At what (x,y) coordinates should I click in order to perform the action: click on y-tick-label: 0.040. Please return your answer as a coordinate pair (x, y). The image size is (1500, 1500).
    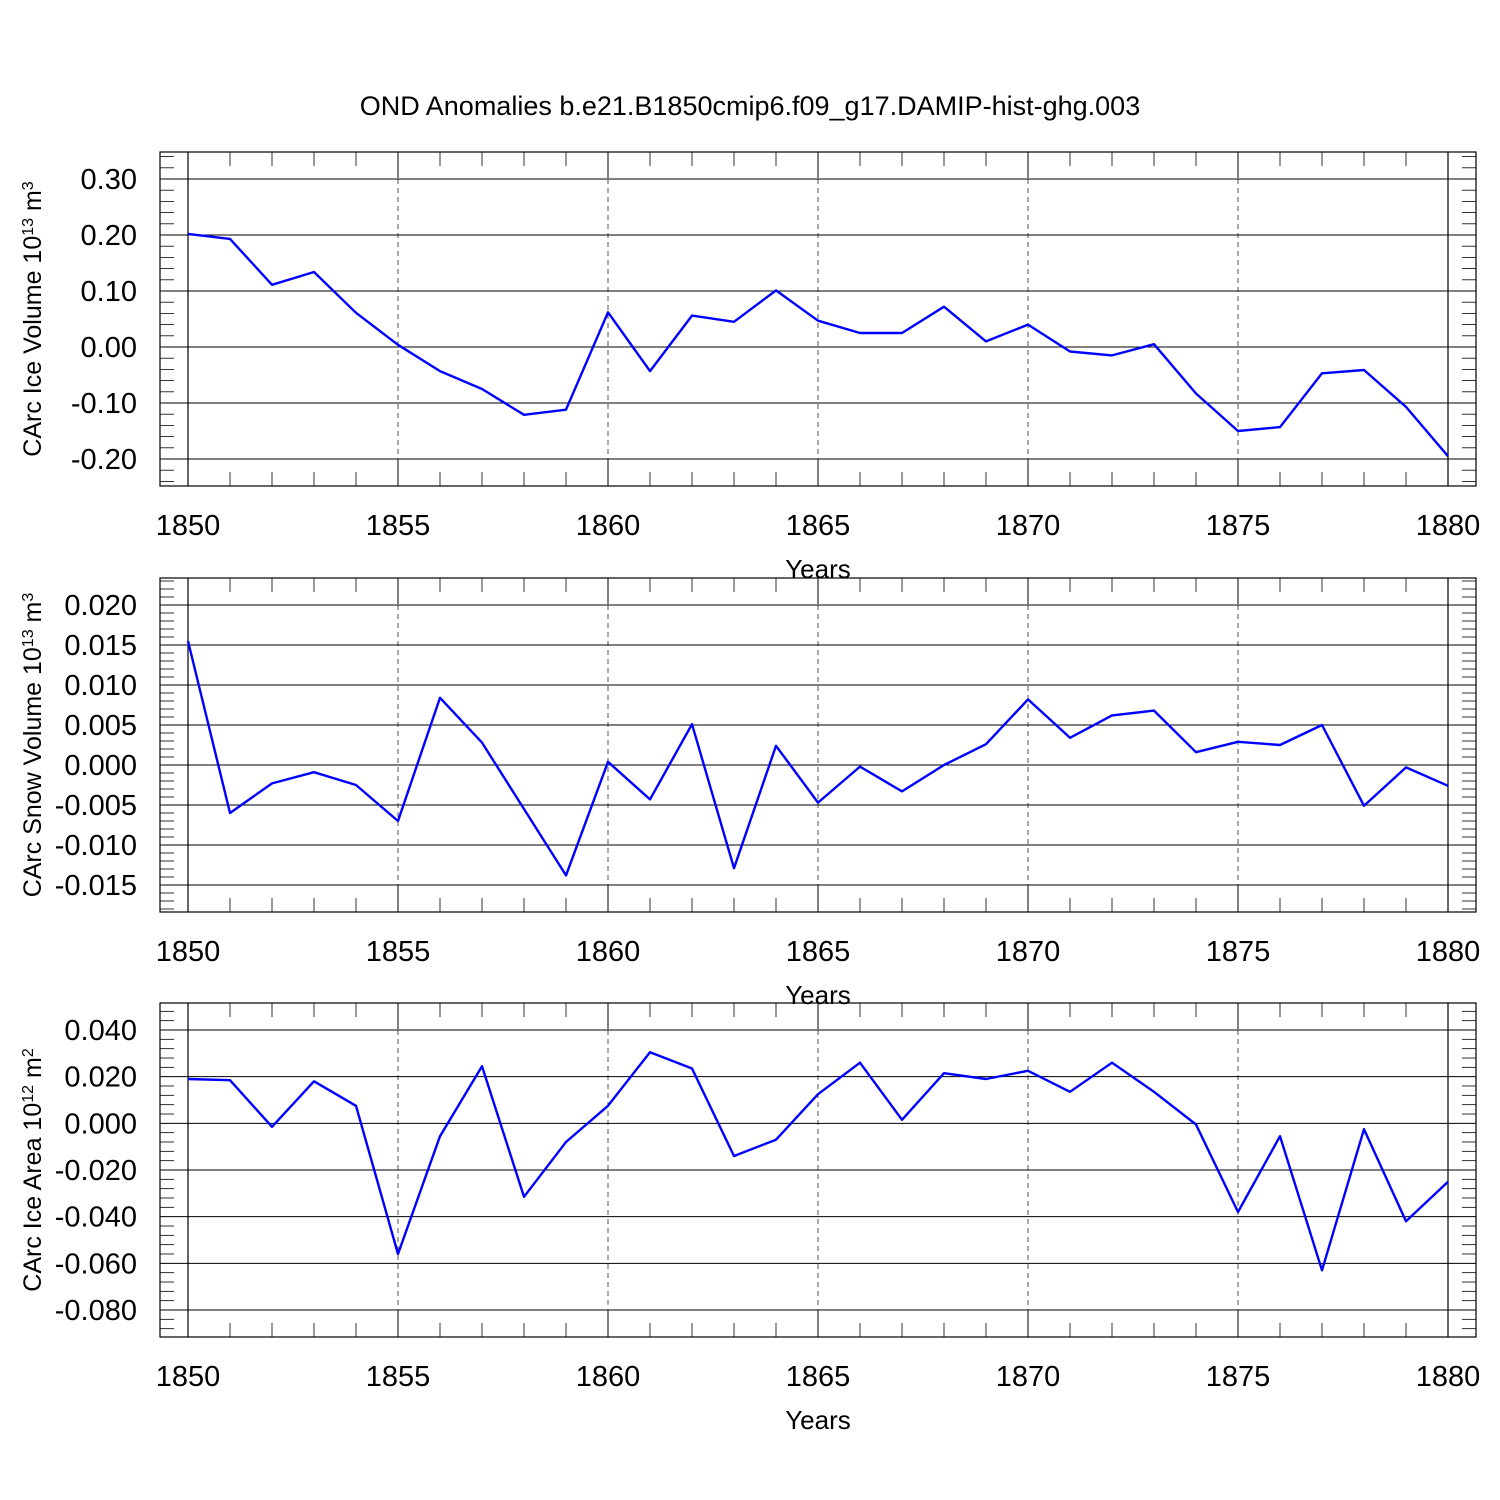
    Looking at the image, I should click on (100, 1031).